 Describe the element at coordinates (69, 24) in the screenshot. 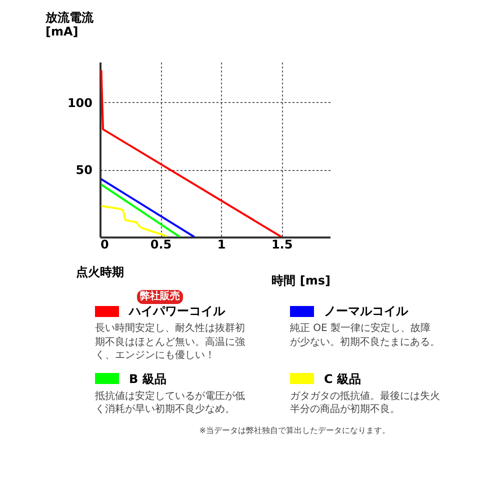

I see `y-axis-title: 放流電流 [mA]` at that location.